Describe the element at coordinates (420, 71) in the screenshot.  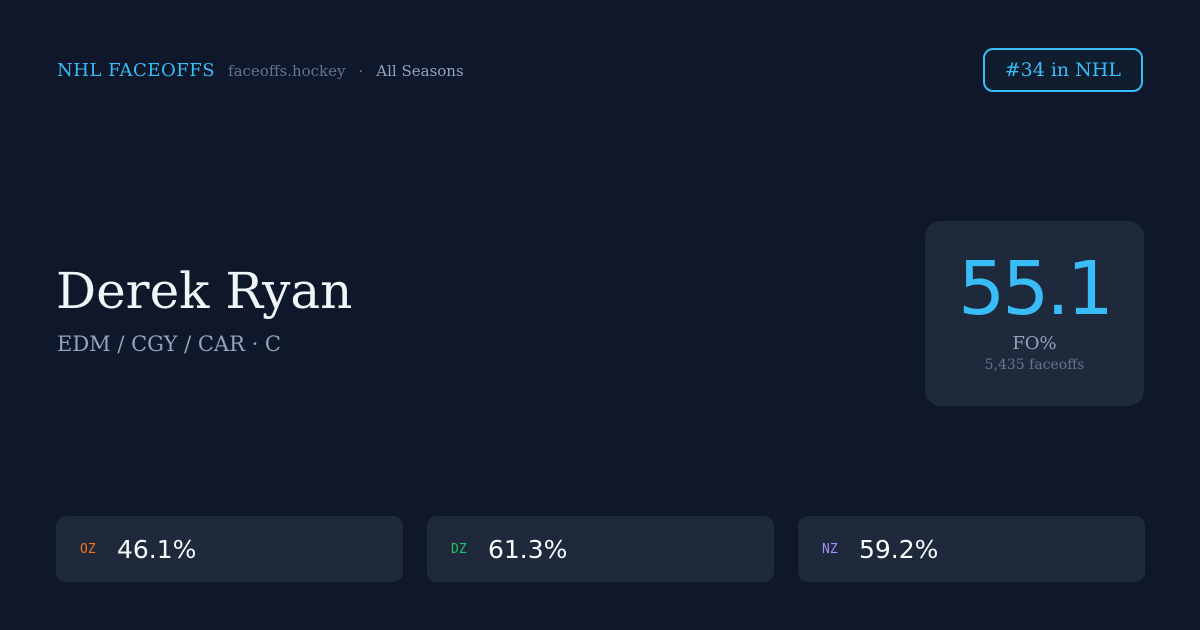
I see `season-label: All Seasons` at that location.